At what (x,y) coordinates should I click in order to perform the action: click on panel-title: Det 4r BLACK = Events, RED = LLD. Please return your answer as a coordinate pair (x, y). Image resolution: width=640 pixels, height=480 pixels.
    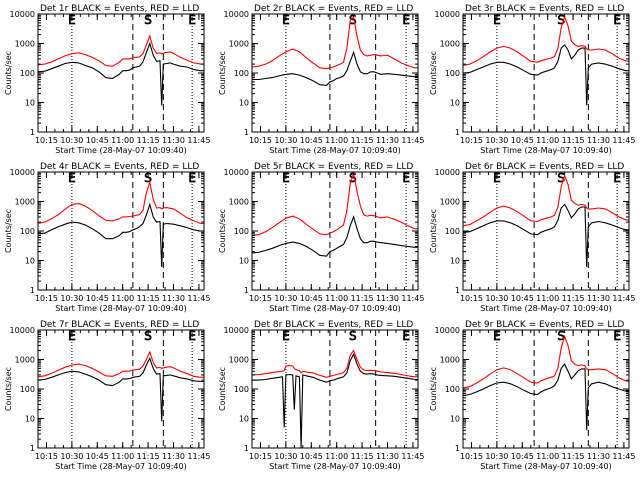
    Looking at the image, I should click on (119, 167).